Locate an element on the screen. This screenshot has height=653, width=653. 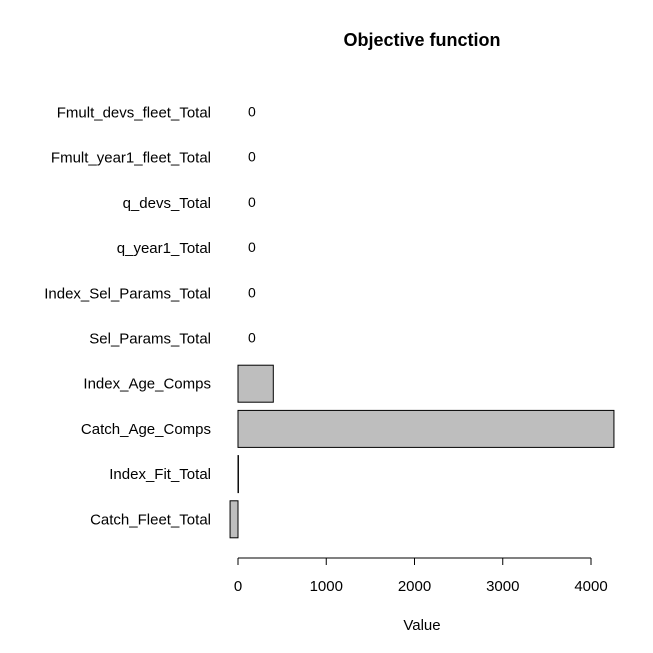
data-label-index-sel-params-total: 0 is located at coordinates (252, 292).